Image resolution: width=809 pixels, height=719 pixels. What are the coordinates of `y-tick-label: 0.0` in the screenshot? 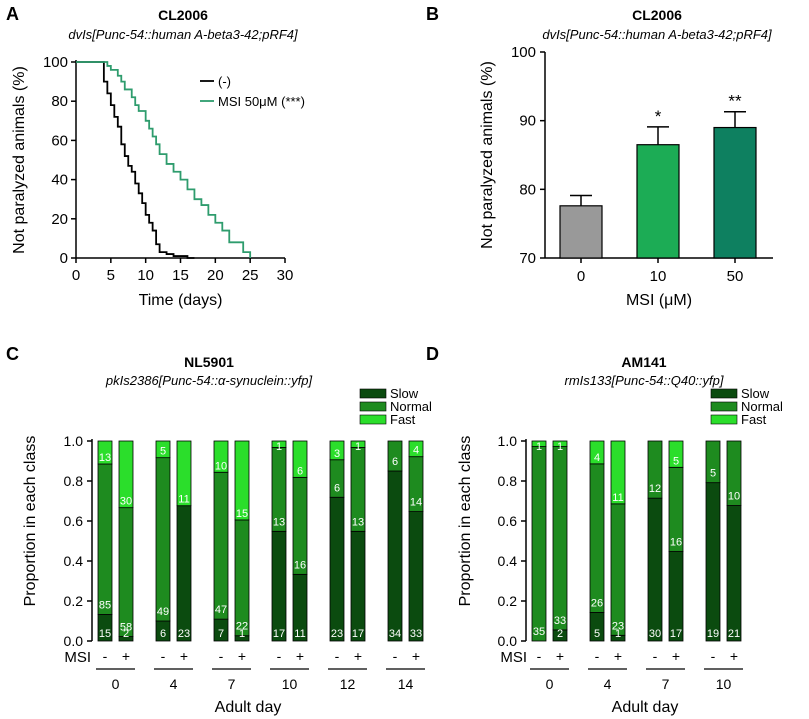 It's located at (508, 641).